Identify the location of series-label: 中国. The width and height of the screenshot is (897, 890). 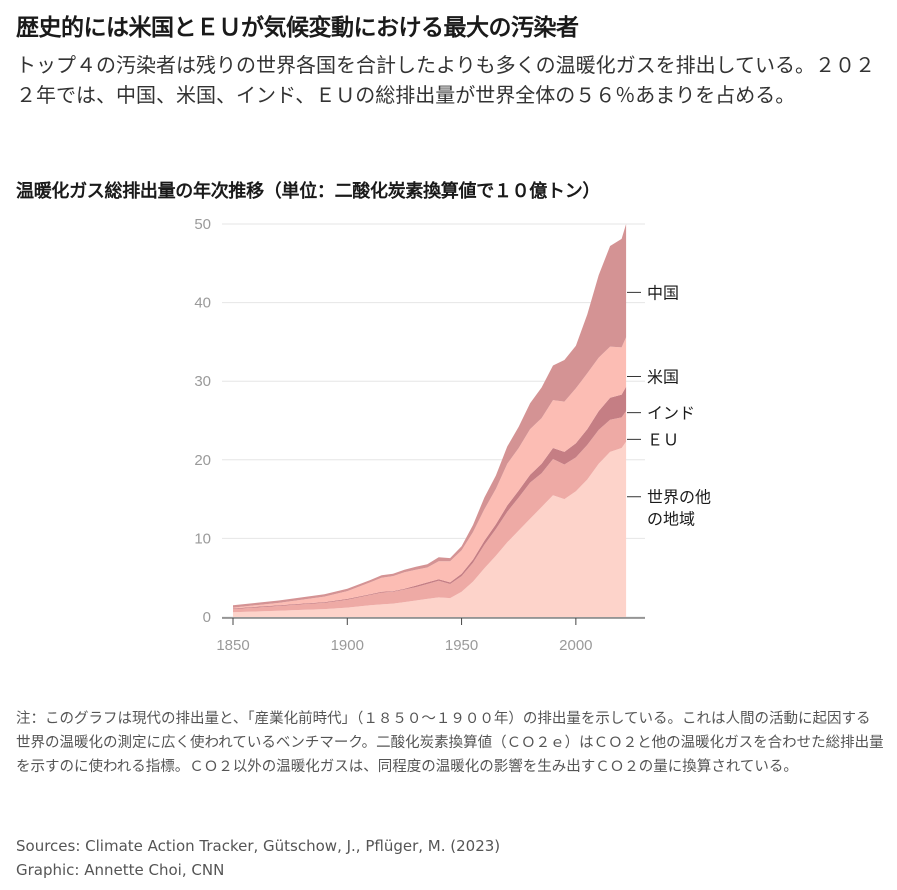
(663, 292).